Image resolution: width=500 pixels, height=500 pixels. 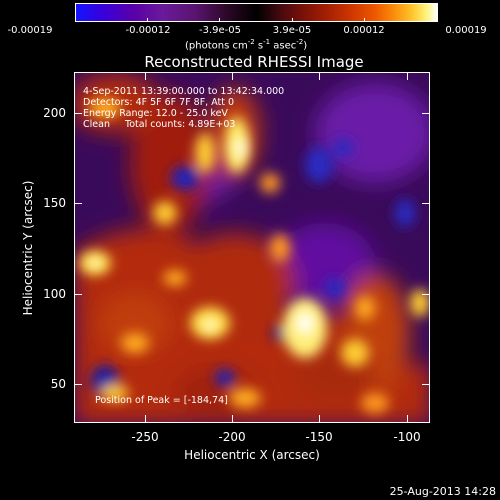 I want to click on colorbar-tick-label: -0.00012, so click(x=148, y=30).